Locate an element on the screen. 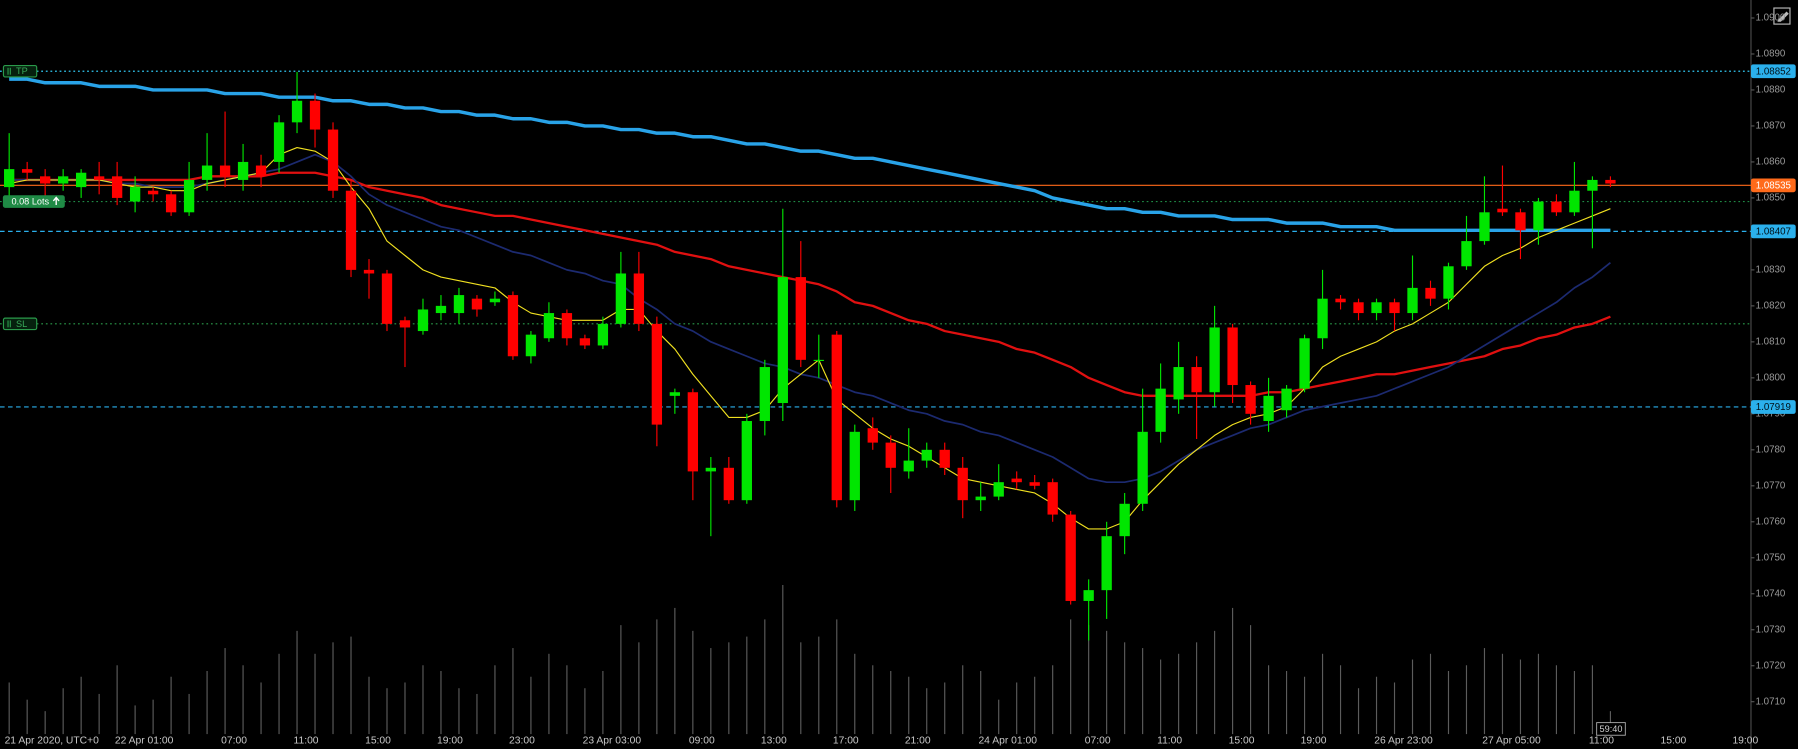  x-tick-label: 22 Apr 01:00 is located at coordinates (144, 741).